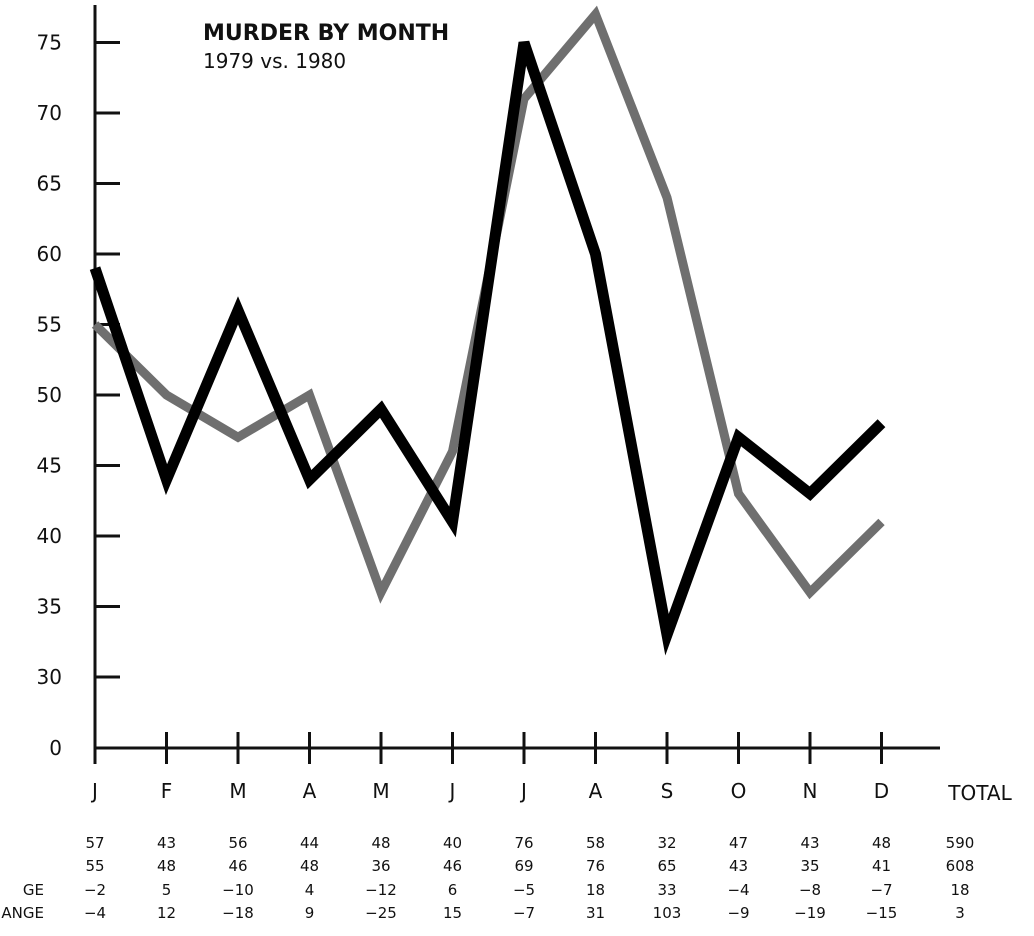  What do you see at coordinates (166, 913) in the screenshot?
I see `table-cell: 12` at bounding box center [166, 913].